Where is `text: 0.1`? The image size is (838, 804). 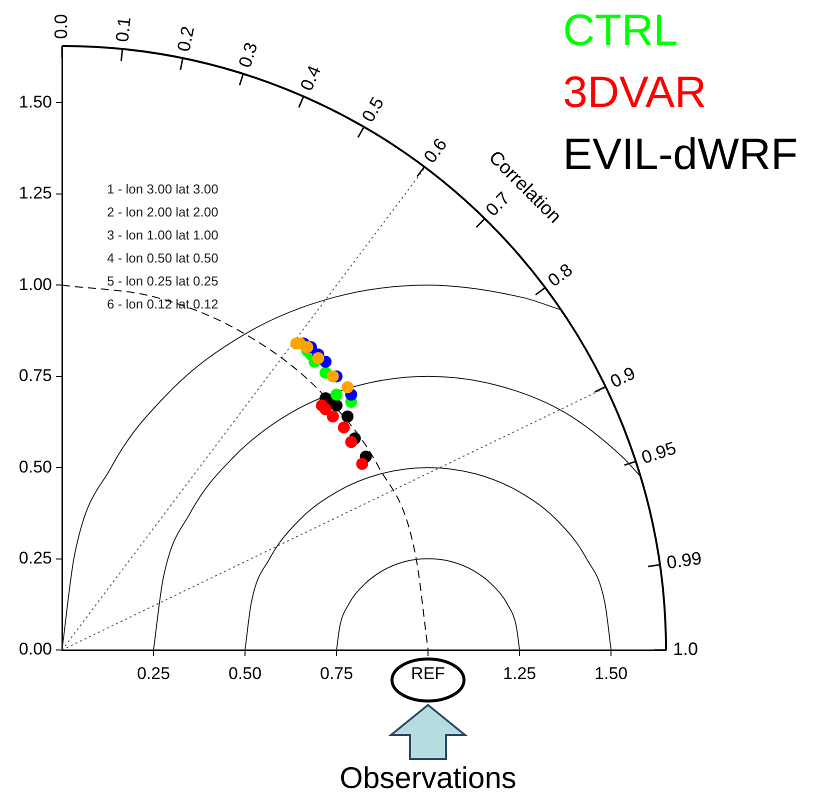 text: 0.1 is located at coordinates (123, 29).